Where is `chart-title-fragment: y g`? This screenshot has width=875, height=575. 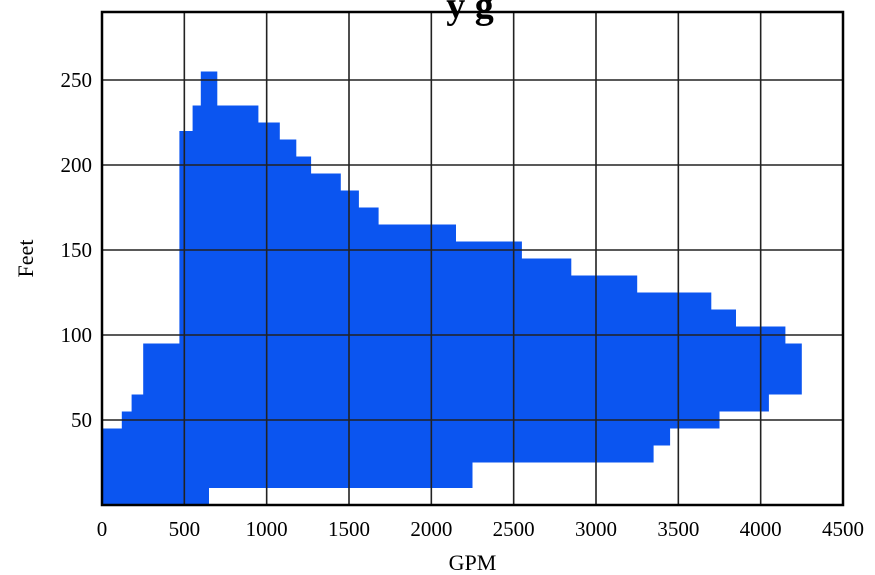
chart-title-fragment: y g is located at coordinates (470, 13).